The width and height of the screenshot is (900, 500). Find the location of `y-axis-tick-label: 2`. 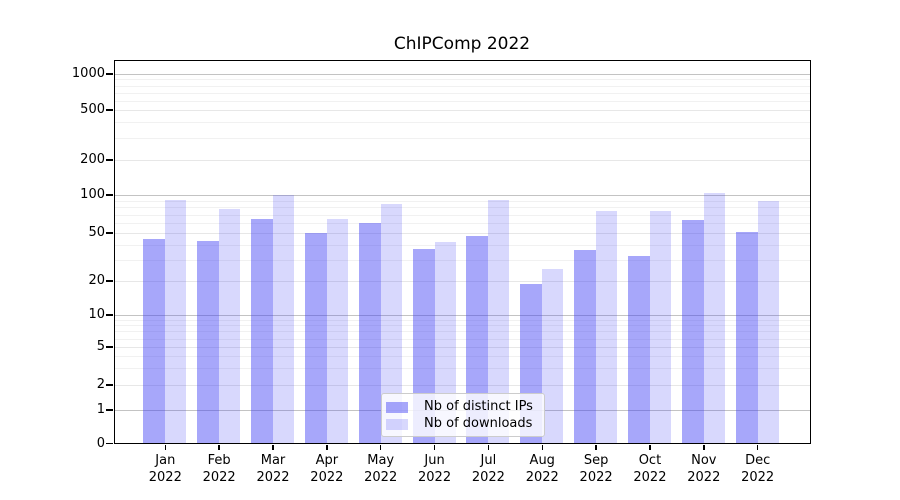

y-axis-tick-label: 2 is located at coordinates (100, 384).